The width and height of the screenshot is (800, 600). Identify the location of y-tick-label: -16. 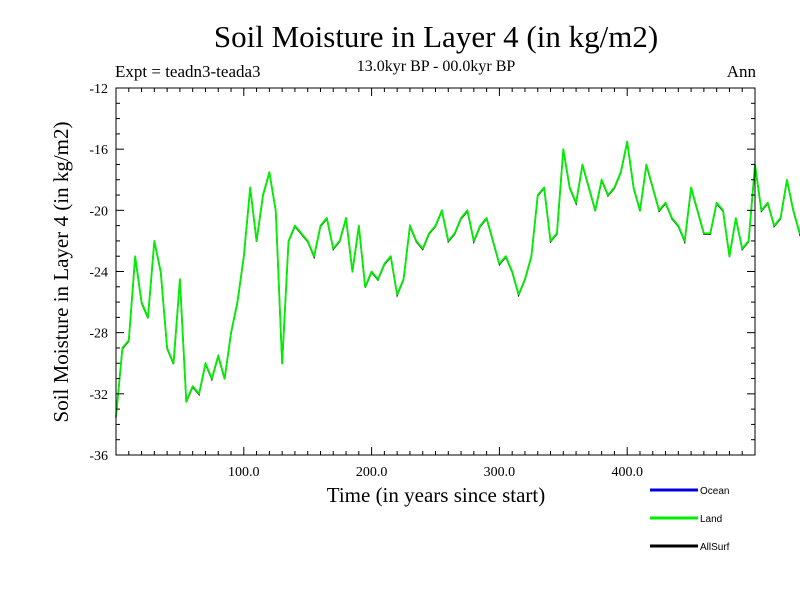
(98, 150).